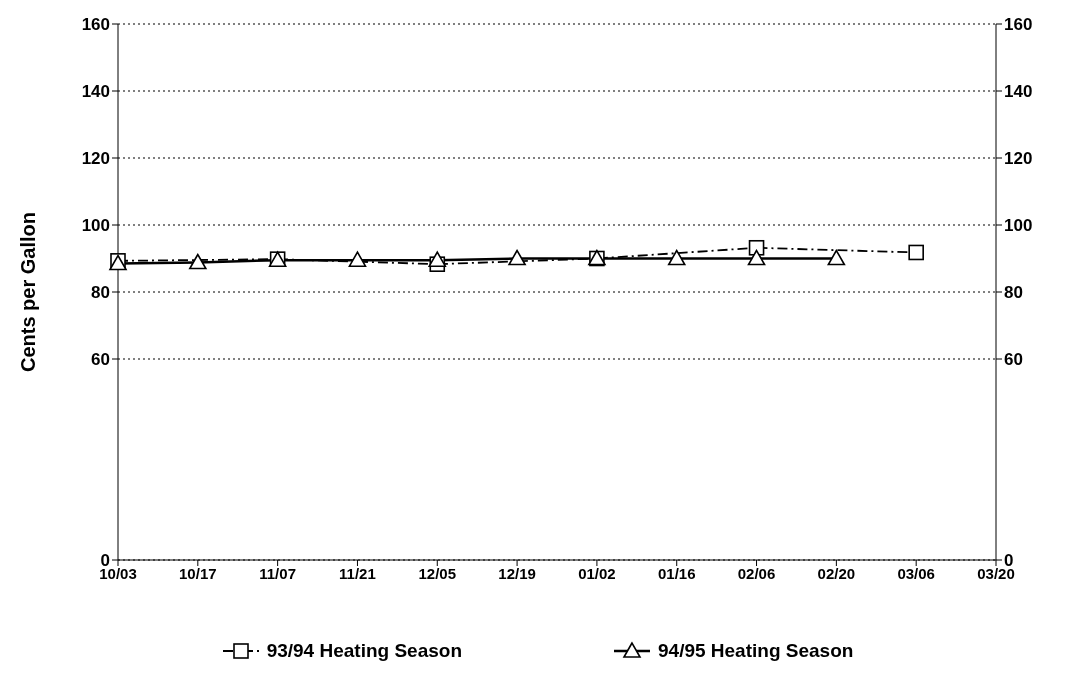  Describe the element at coordinates (836, 573) in the screenshot. I see `x-tick-label: 02/20` at that location.